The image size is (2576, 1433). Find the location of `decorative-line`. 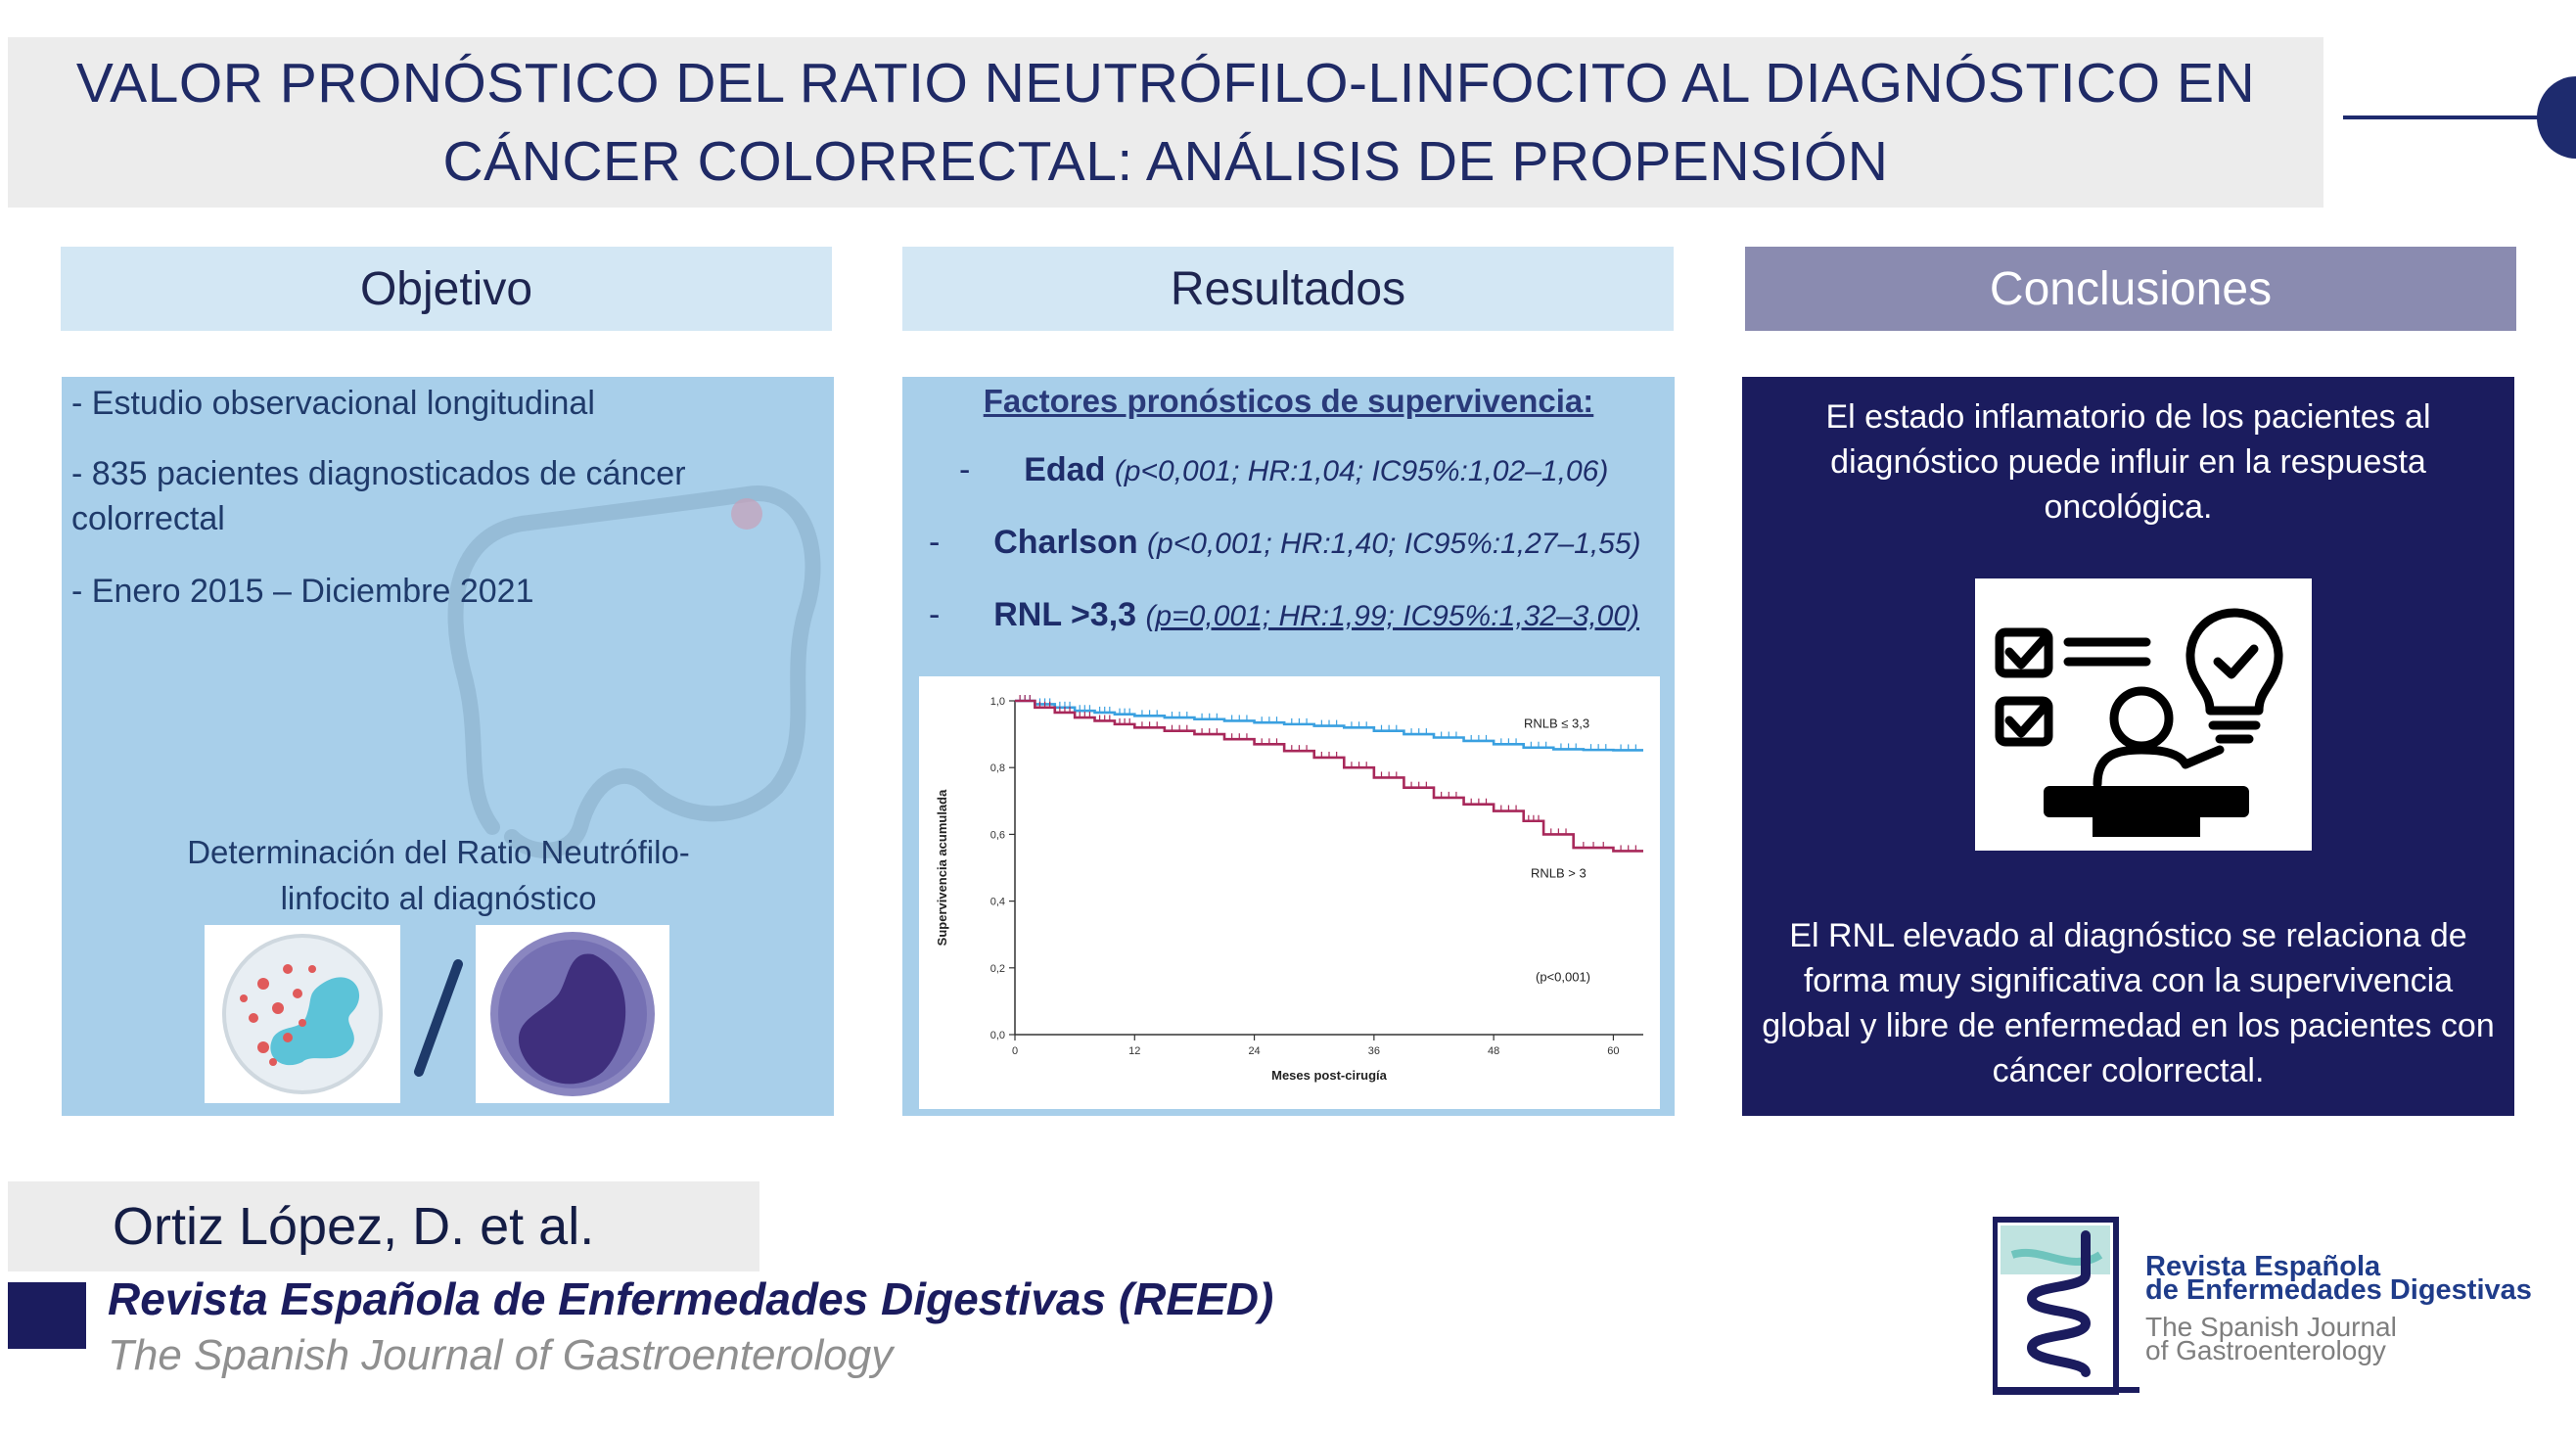

decorative-line is located at coordinates (2447, 117).